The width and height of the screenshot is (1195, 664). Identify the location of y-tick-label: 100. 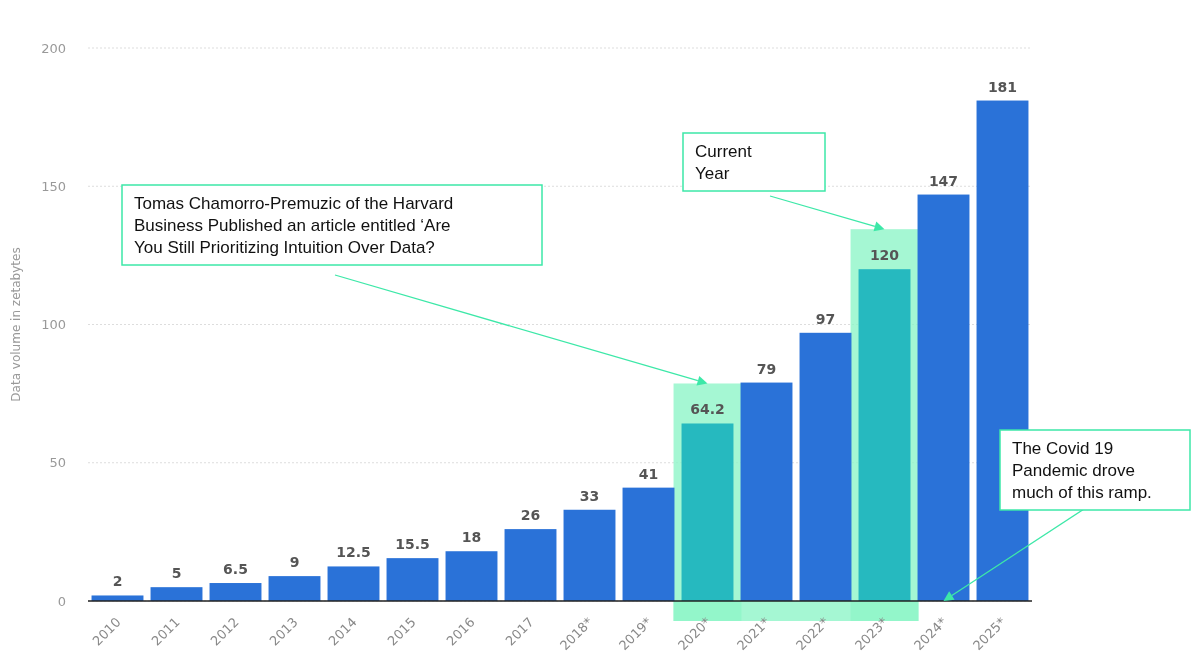
(53, 325).